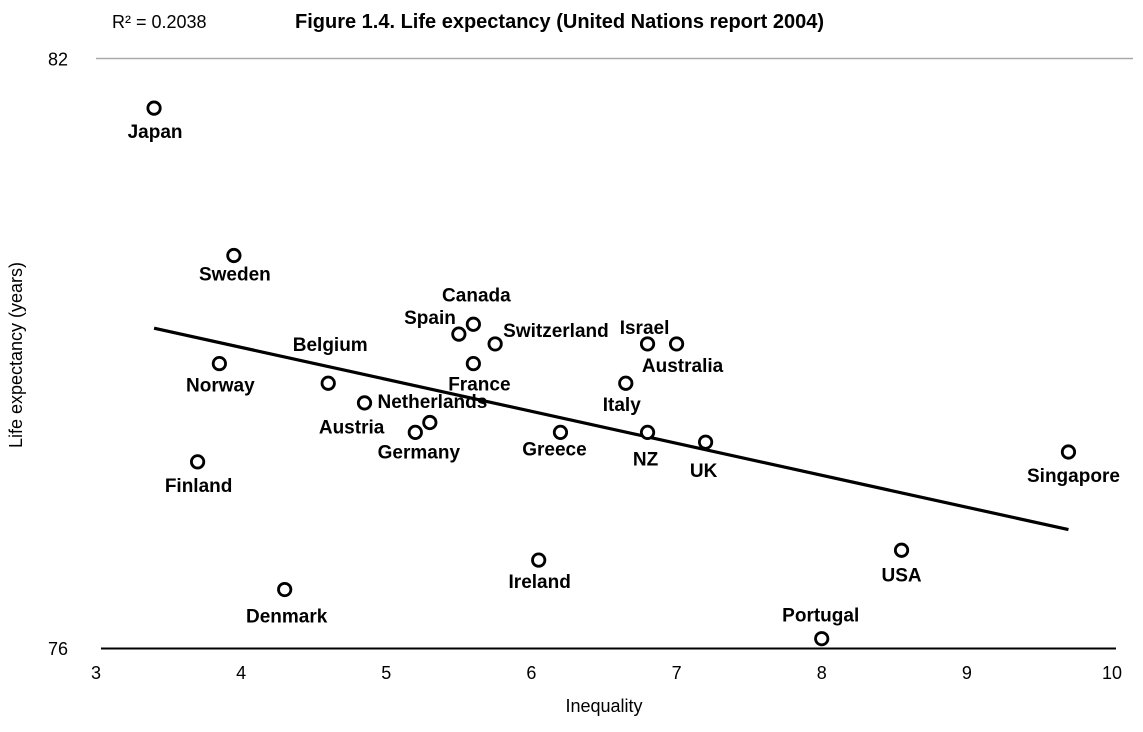 The height and width of the screenshot is (732, 1143). What do you see at coordinates (352, 427) in the screenshot?
I see `data-label-austria: Austria` at bounding box center [352, 427].